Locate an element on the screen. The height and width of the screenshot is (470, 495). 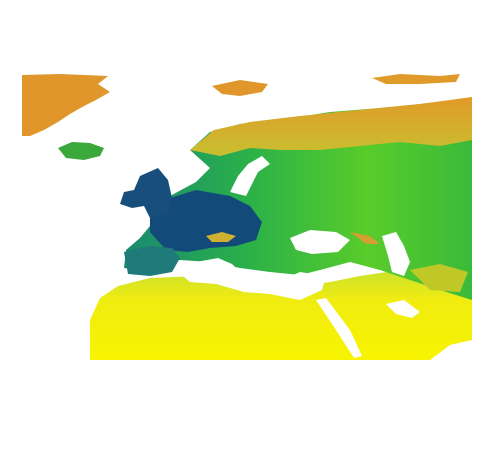
red-sea is located at coordinates (339, 328).